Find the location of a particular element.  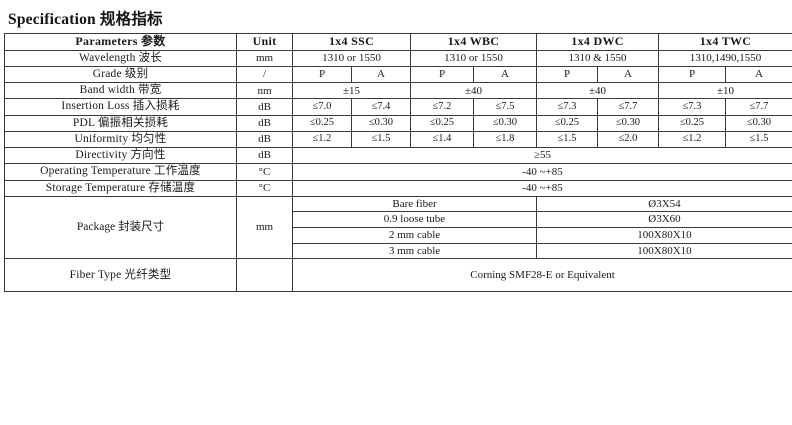

cell-package-type-bare-fiber: Bare fiber is located at coordinates (414, 204).